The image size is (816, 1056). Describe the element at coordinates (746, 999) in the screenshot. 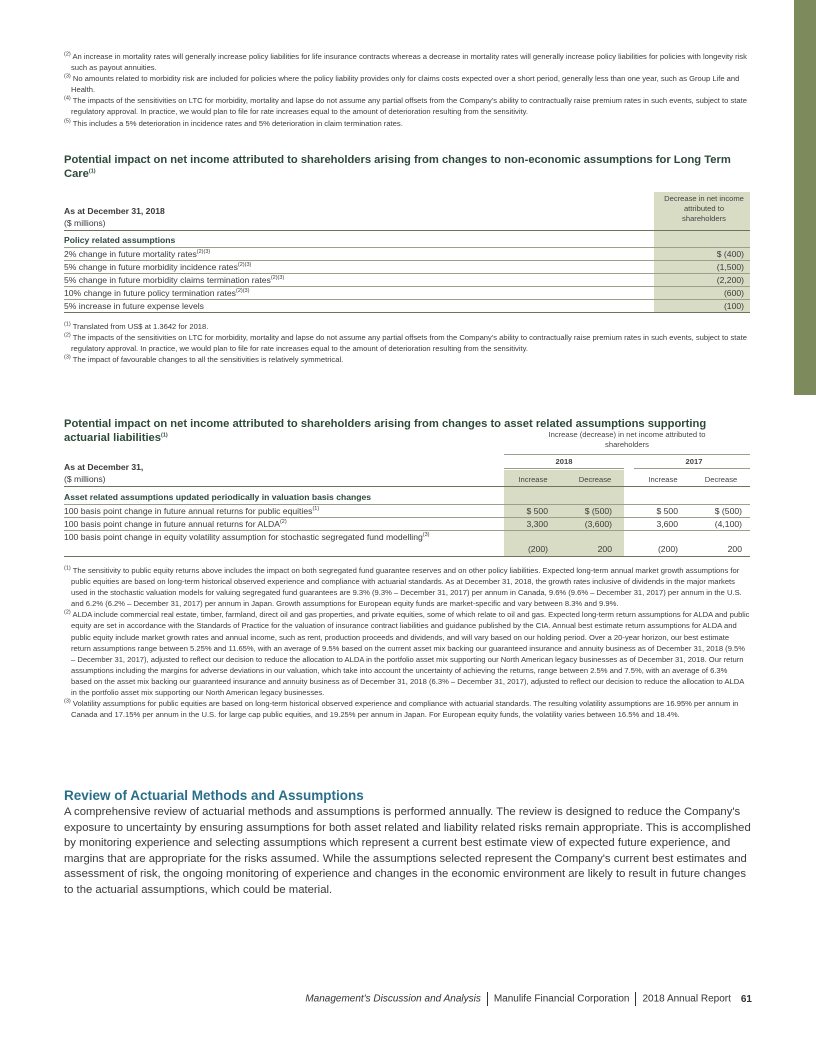

I see `page-number: 61` at that location.